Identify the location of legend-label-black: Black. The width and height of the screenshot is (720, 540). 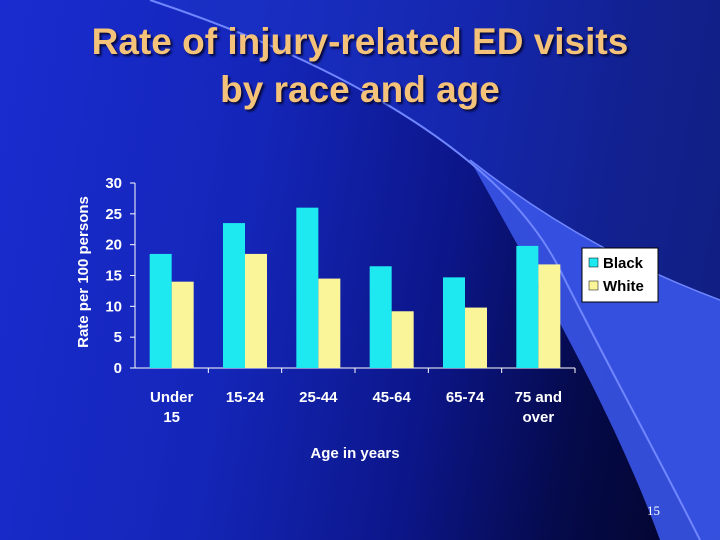
(623, 263).